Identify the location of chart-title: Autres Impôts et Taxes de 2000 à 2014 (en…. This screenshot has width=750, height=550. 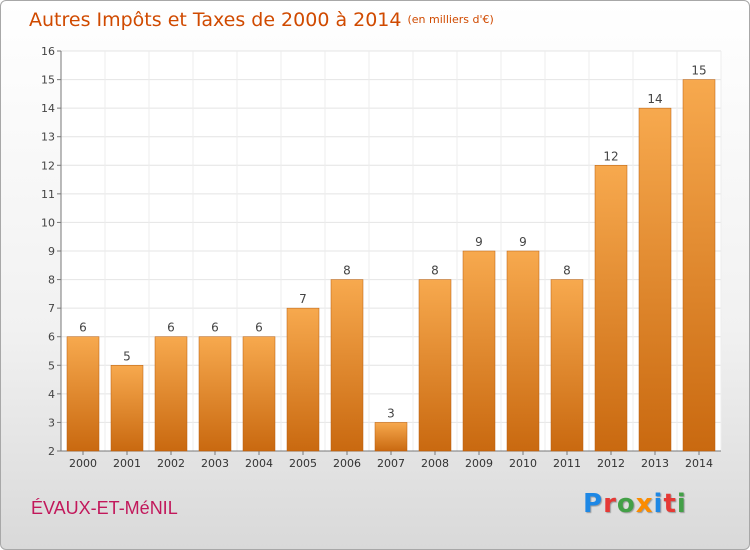
(261, 20).